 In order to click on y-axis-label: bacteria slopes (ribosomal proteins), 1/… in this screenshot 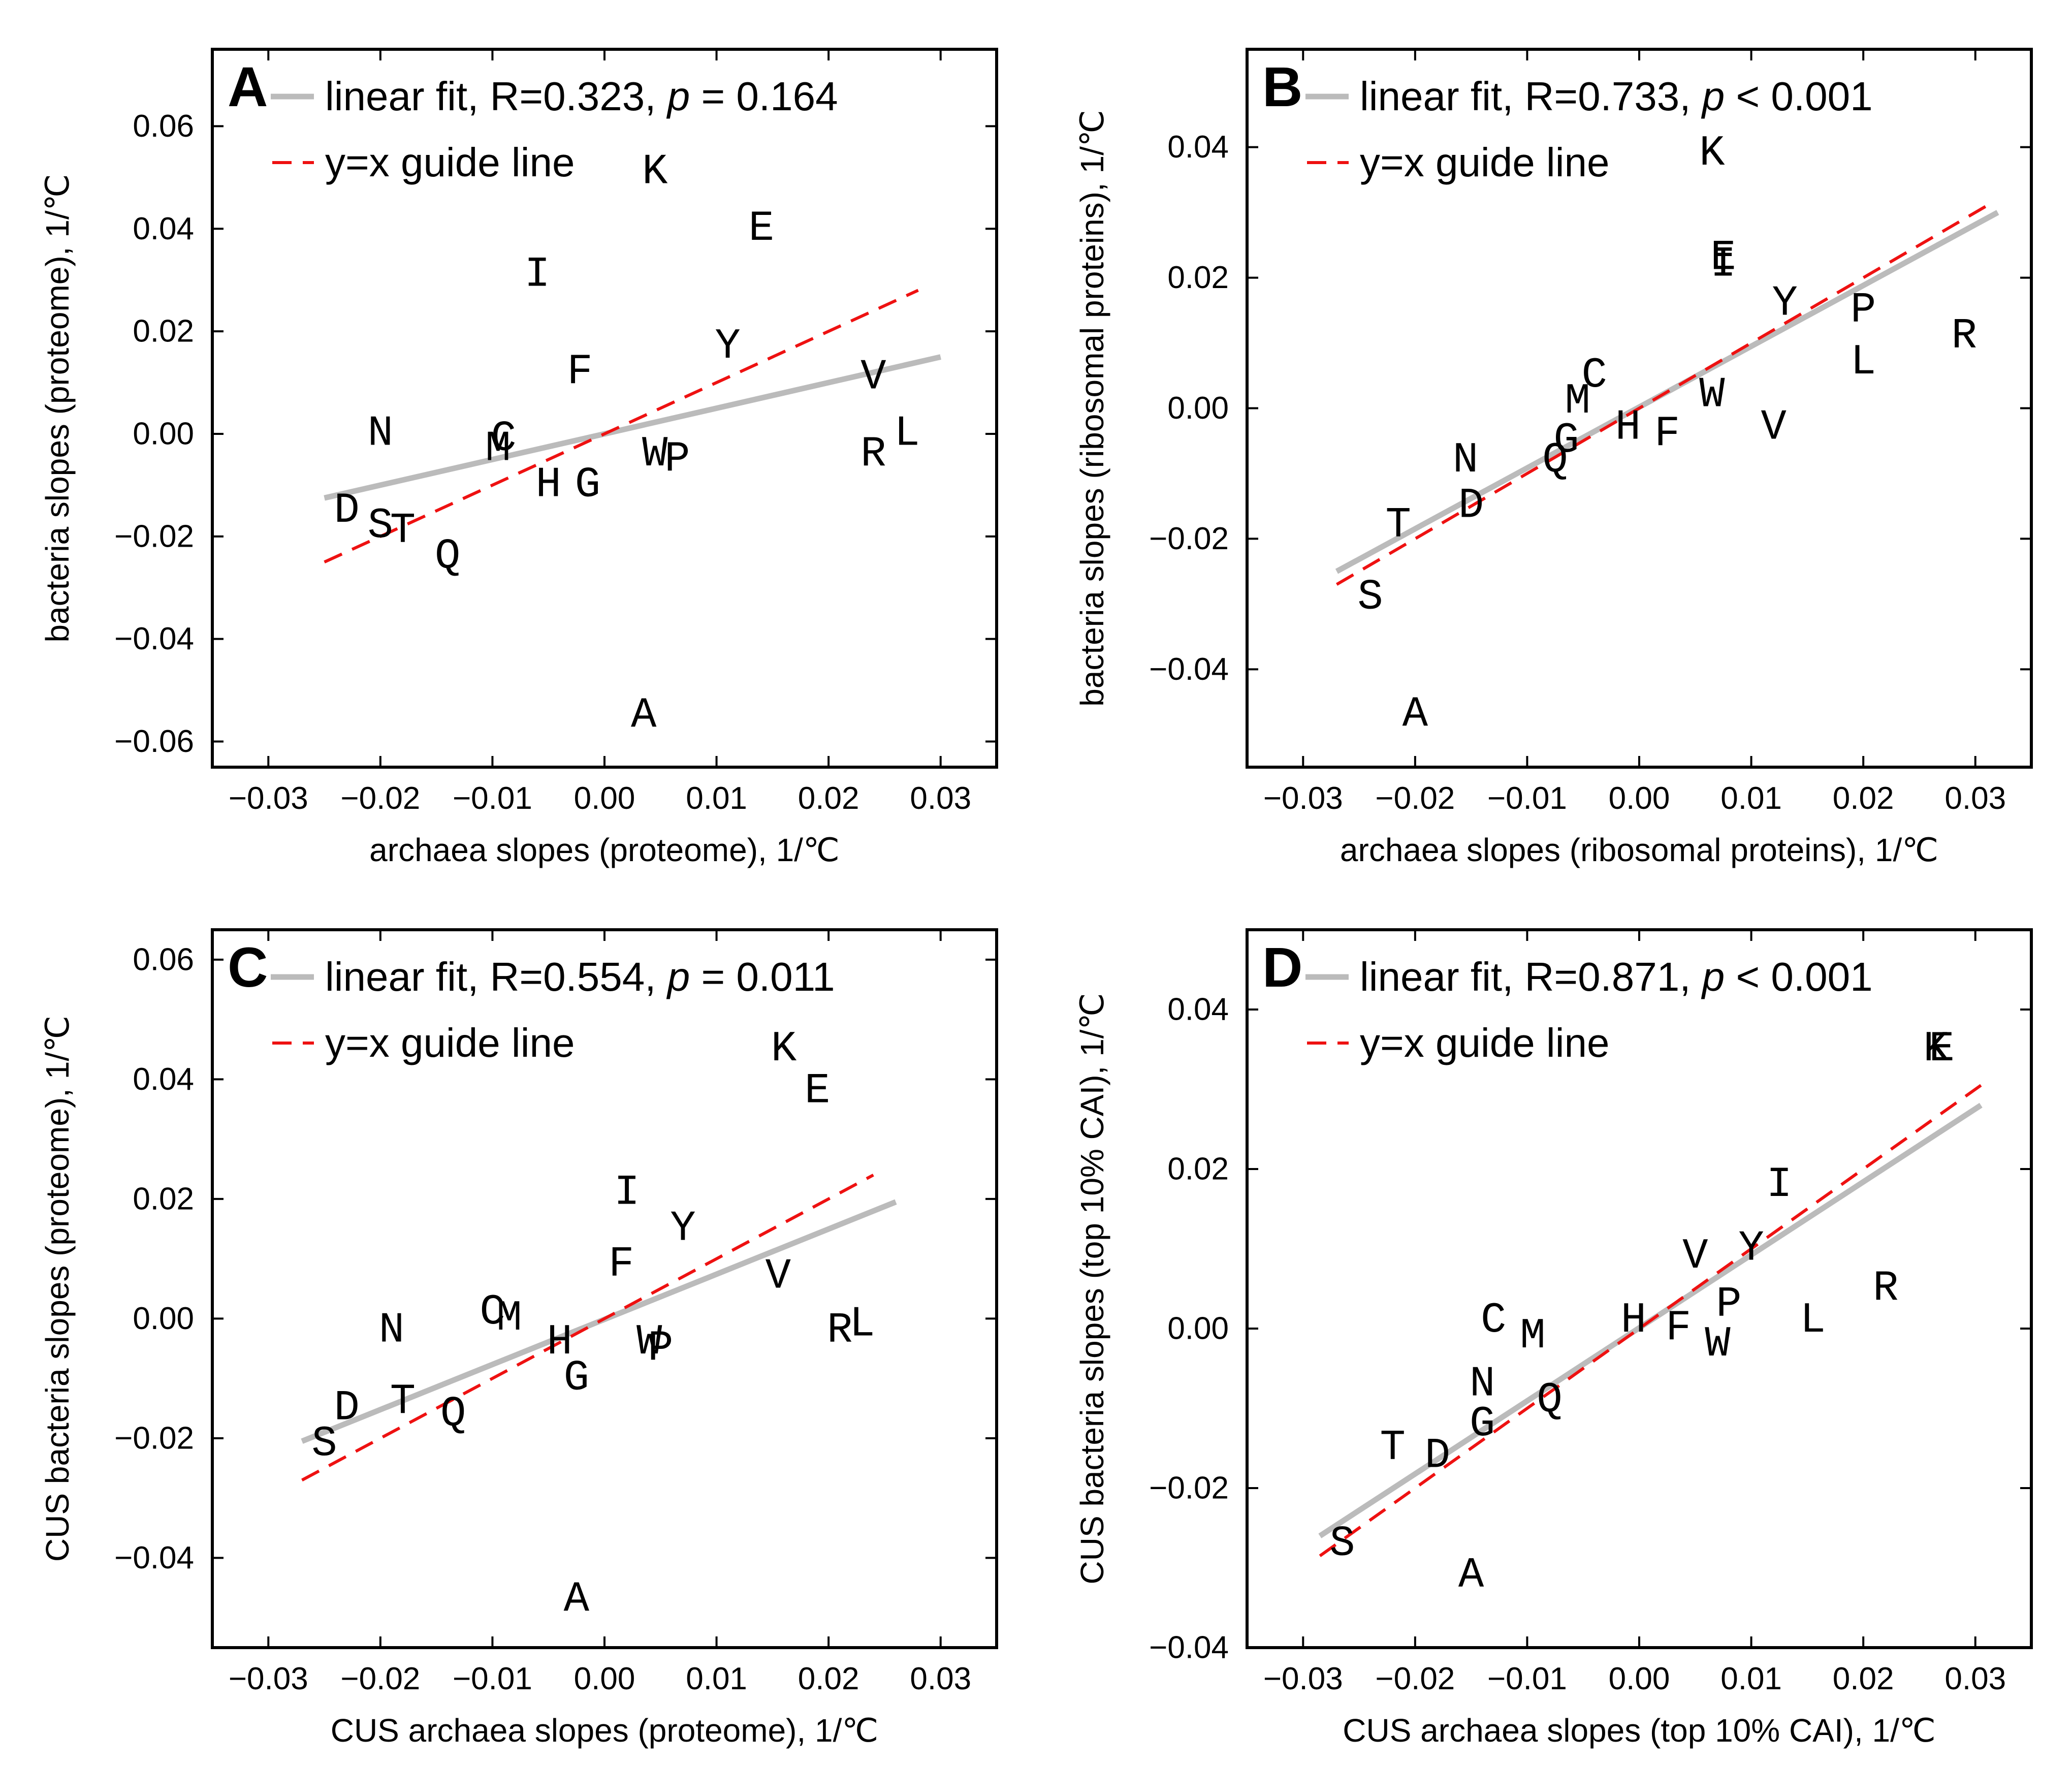, I will do `click(1092, 408)`.